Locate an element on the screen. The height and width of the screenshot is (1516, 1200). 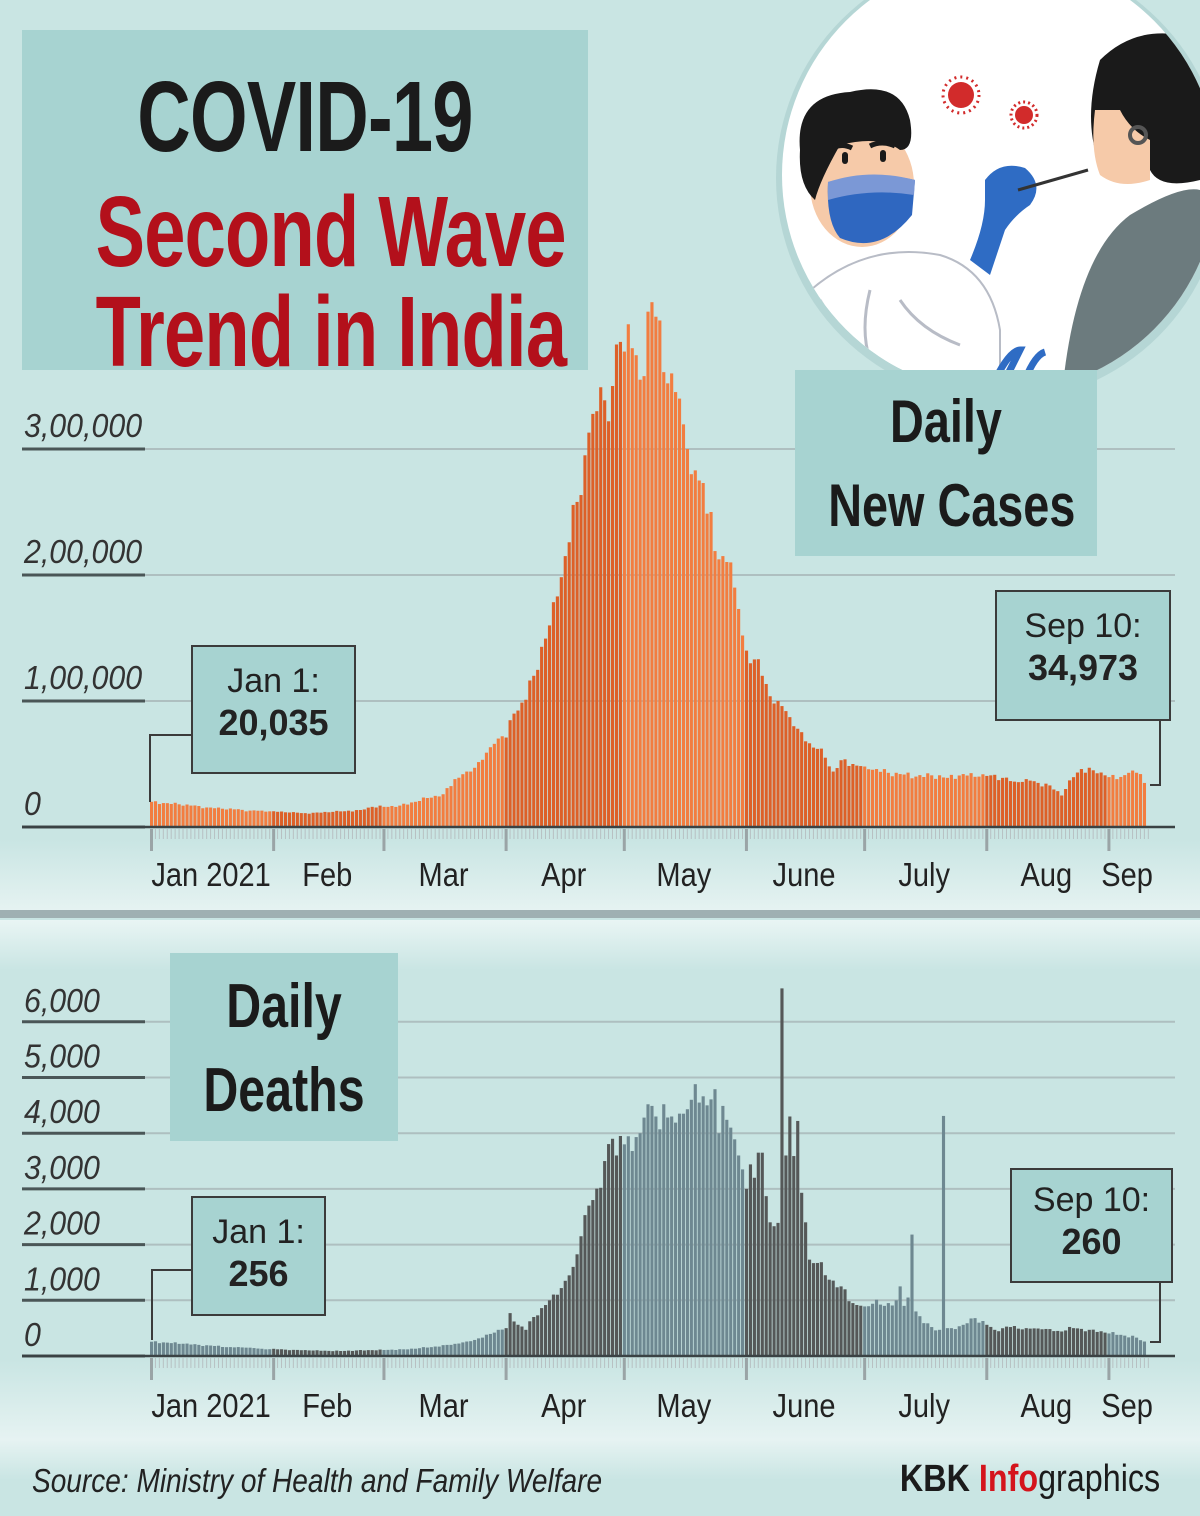
cases-end-callout: Sep 10: 34,973 is located at coordinates (1083, 655).